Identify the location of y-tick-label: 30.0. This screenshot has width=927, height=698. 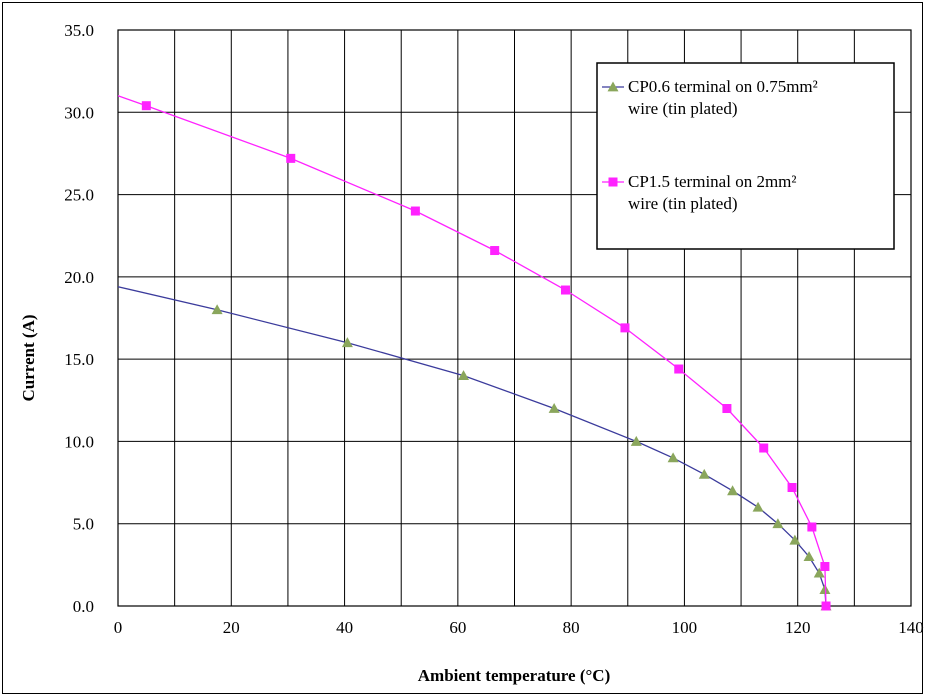
(79, 112).